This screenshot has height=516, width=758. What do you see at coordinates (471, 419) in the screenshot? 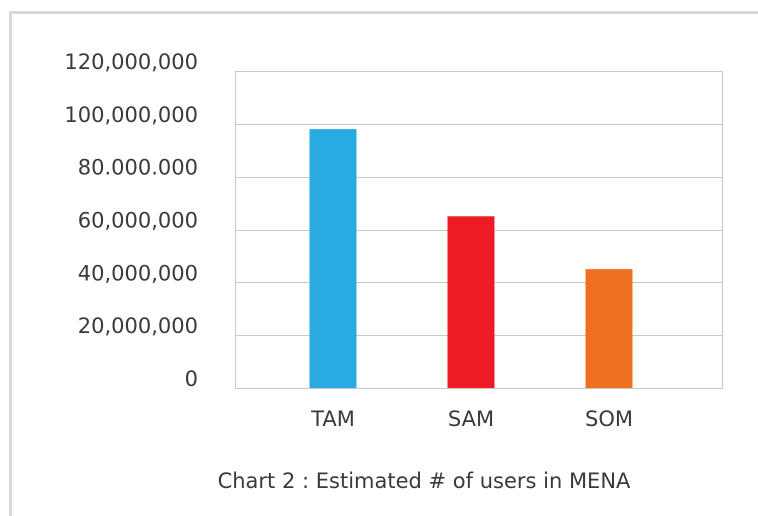
I see `x-tick-label: SAM` at bounding box center [471, 419].